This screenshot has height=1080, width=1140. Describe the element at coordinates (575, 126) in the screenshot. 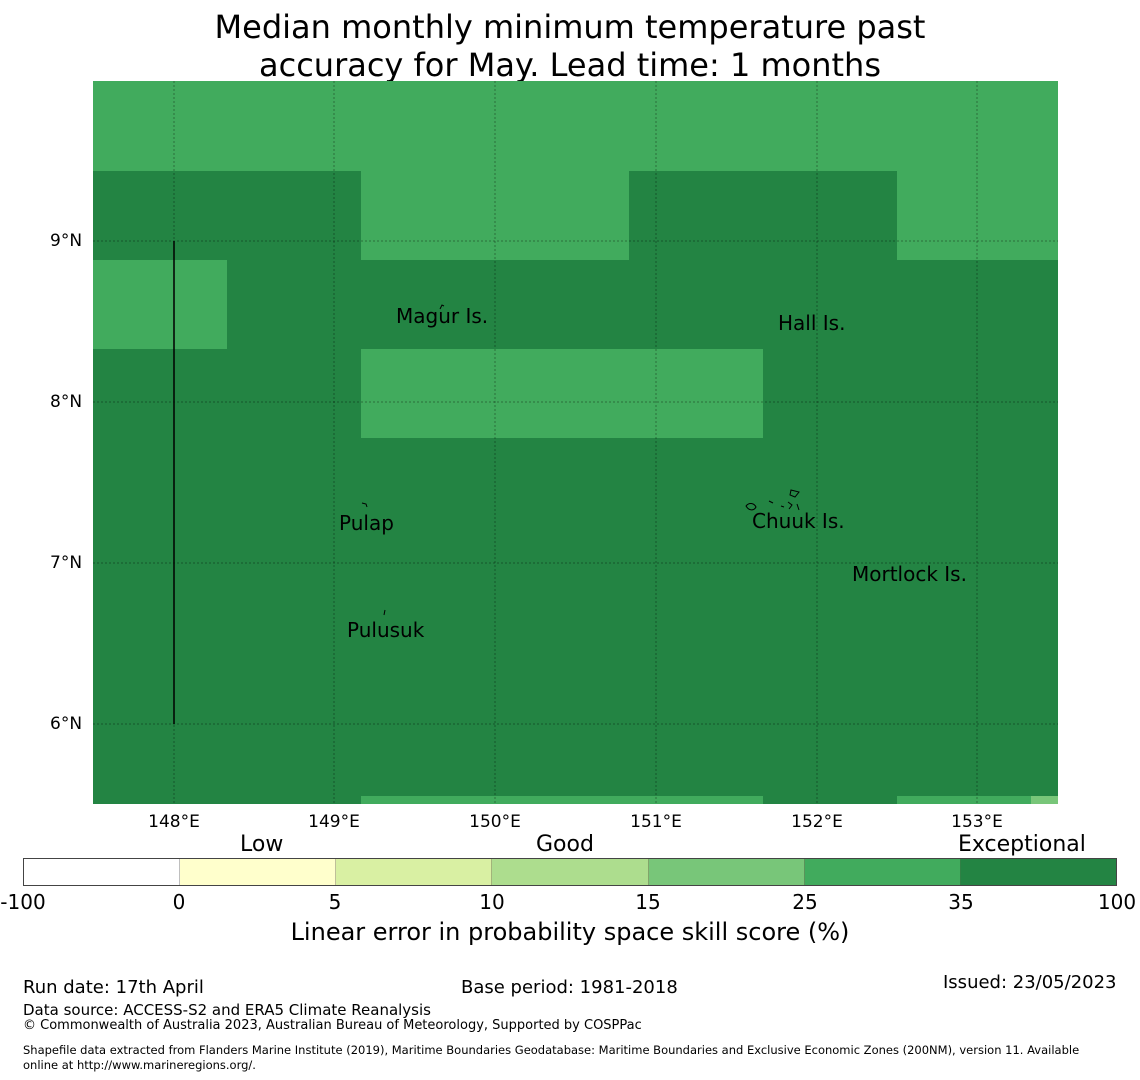

I see `cell-top-band` at that location.